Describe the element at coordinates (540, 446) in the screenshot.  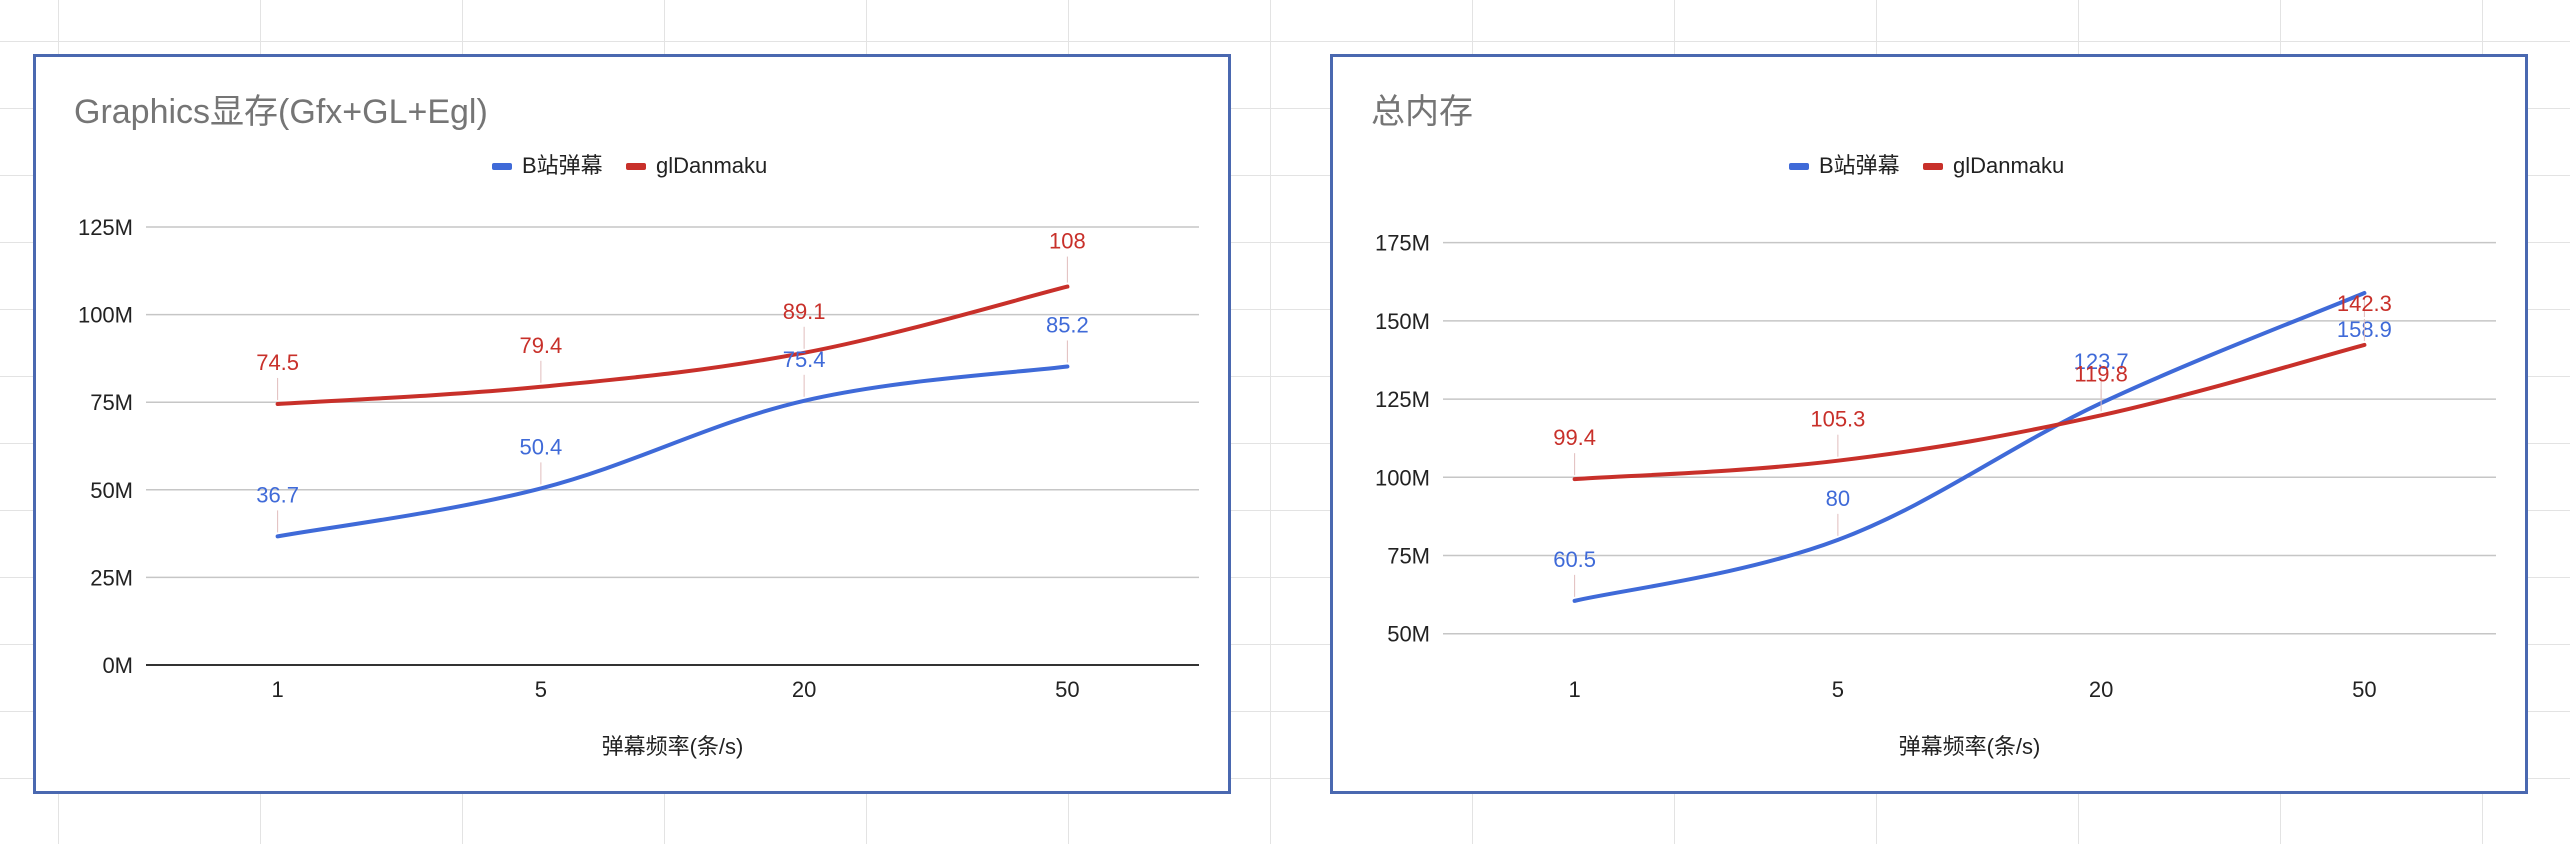
I see `data-label-0-1: 50.4` at that location.